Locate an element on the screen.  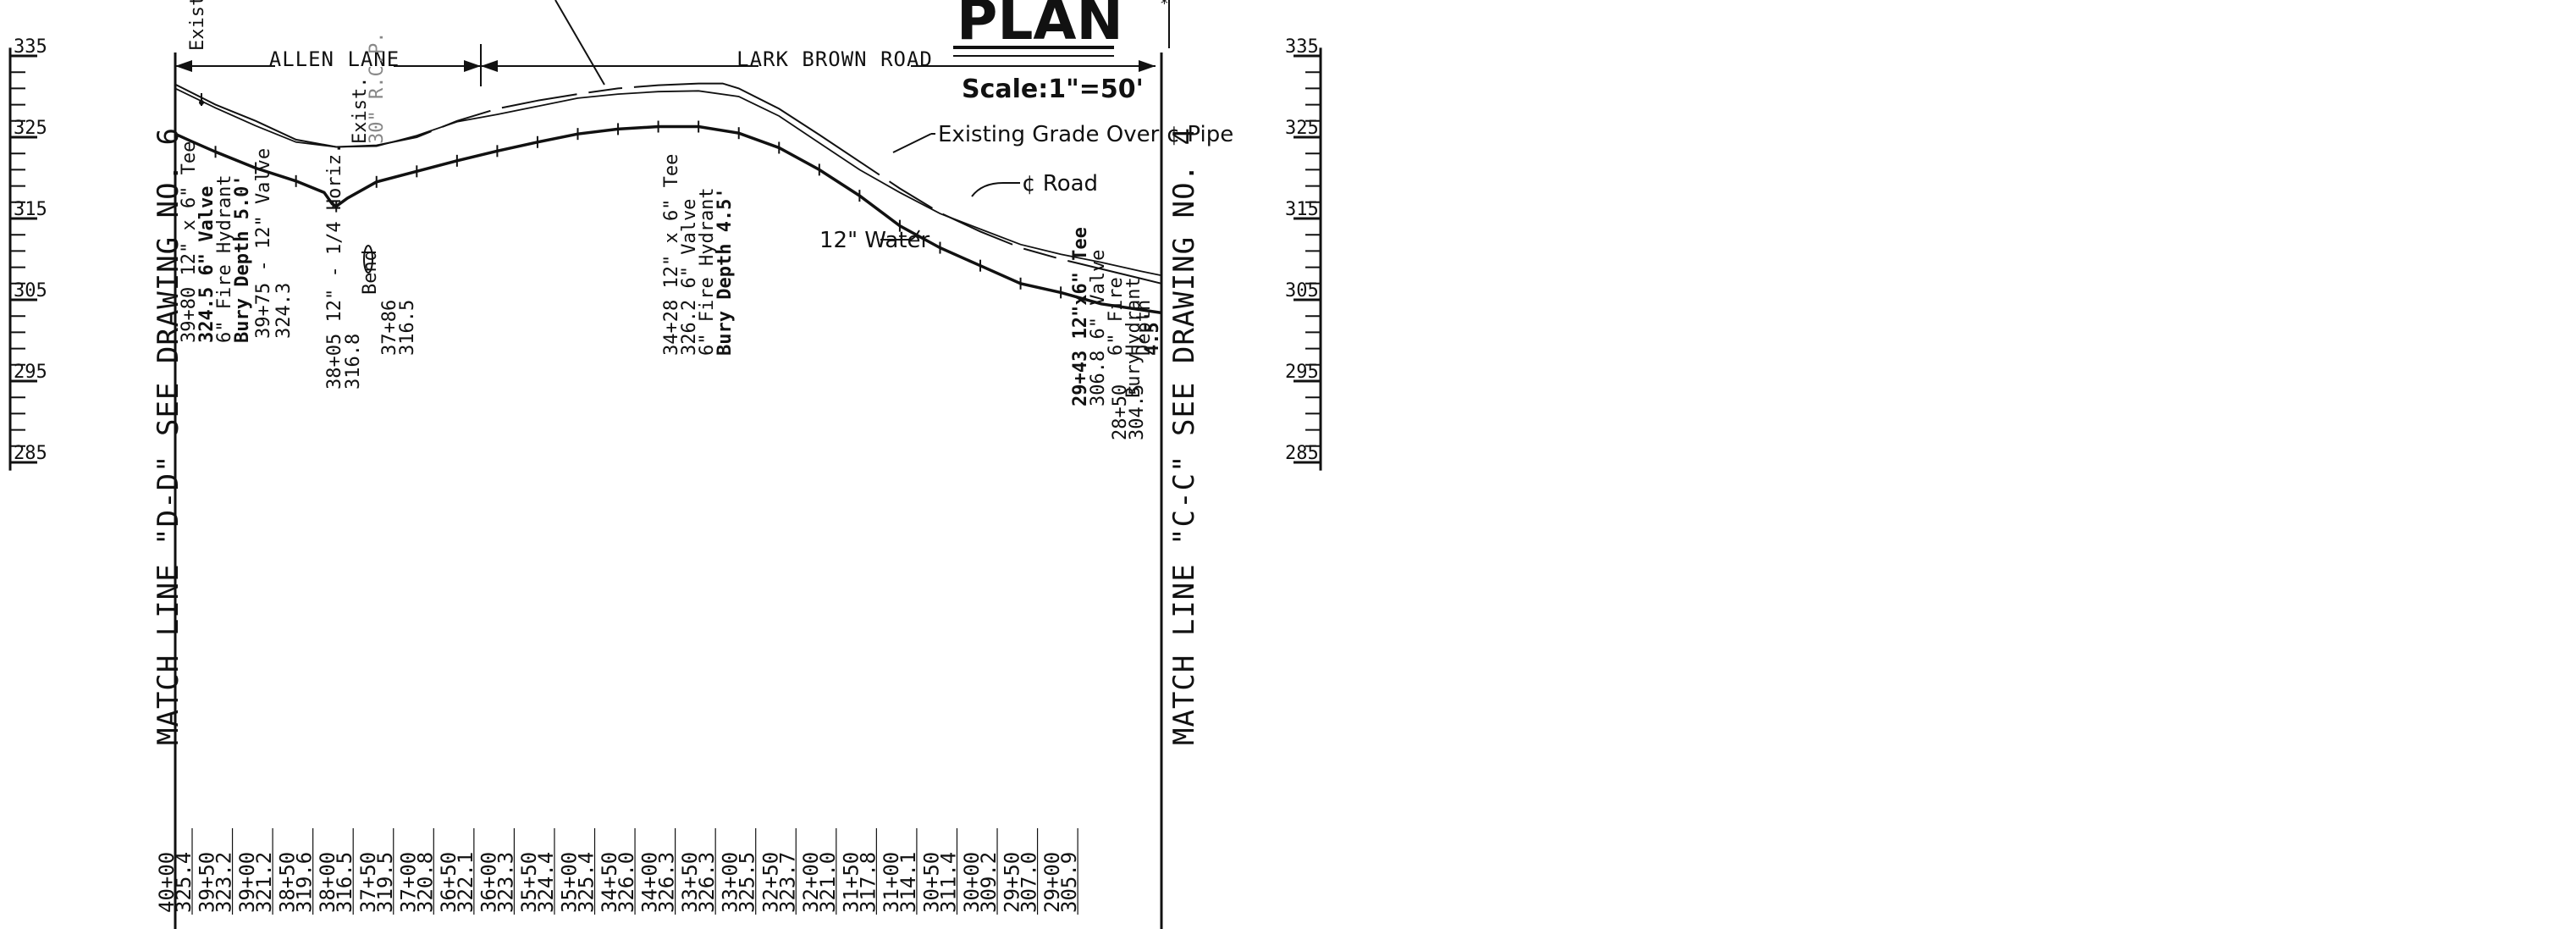
callout-exist-rcp-size: 30" R.C.P. is located at coordinates (378, 88).